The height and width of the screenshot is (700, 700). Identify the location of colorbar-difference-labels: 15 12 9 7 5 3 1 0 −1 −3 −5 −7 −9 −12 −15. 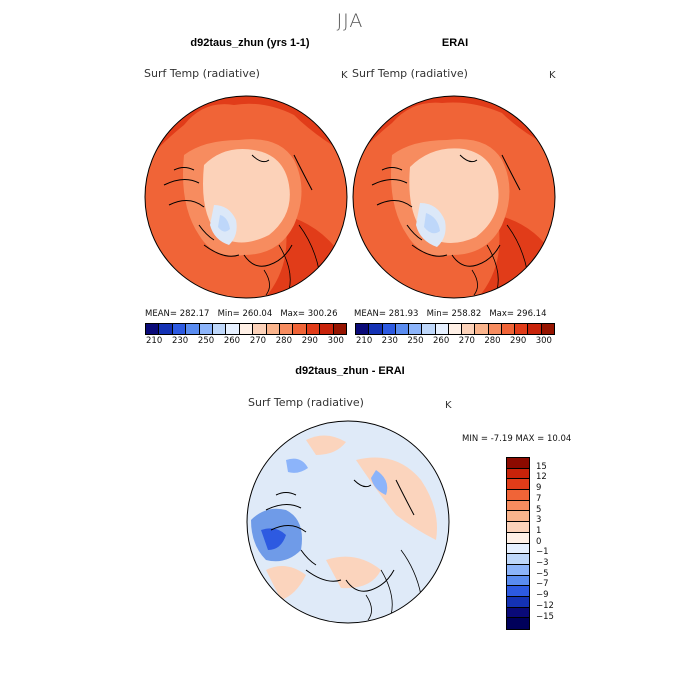
(556, 547).